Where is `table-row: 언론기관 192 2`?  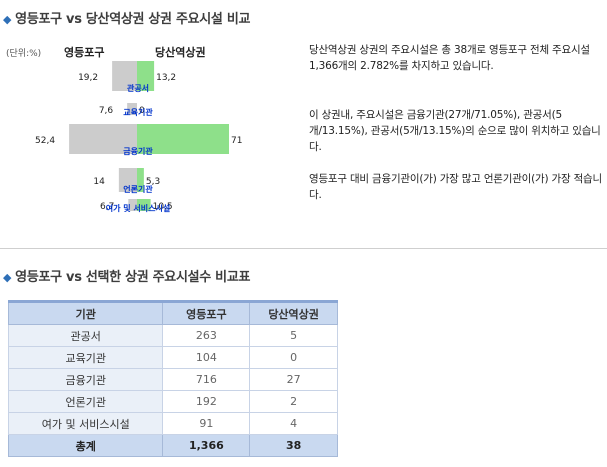 table-row: 언론기관 192 2 is located at coordinates (172, 401).